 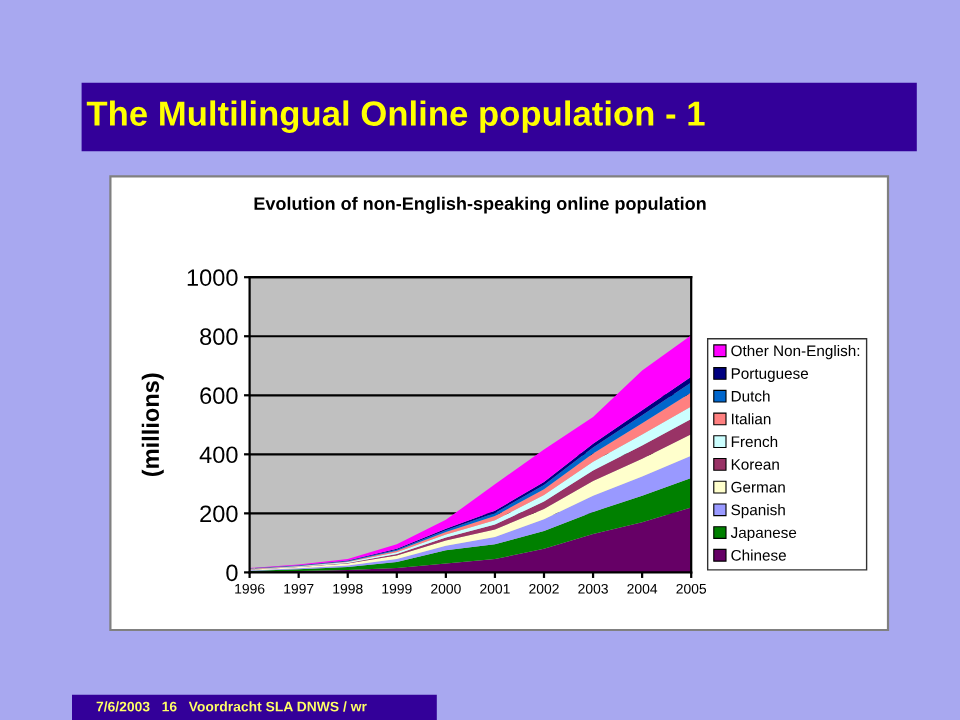 I want to click on chart-title: The Multilingual Online population - 1, so click(x=395, y=116).